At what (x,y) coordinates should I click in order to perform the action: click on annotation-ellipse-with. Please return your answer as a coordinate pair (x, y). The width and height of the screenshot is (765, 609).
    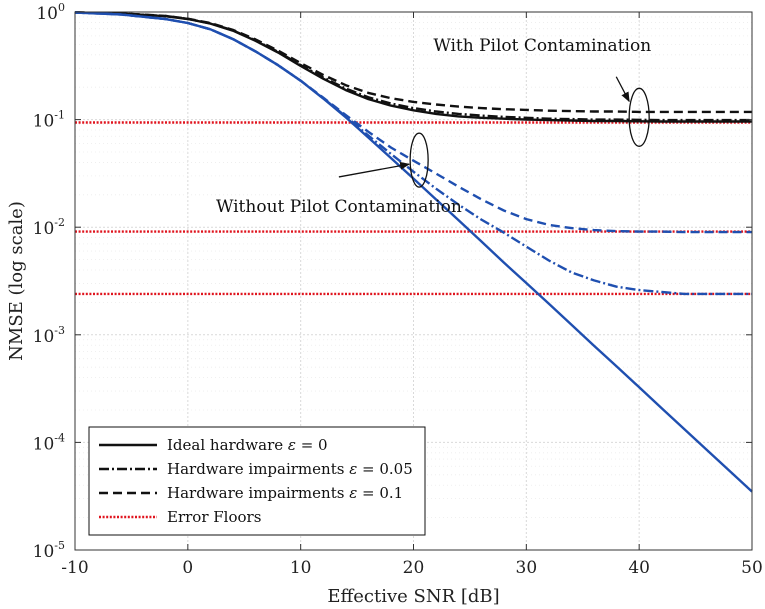
    Looking at the image, I should click on (639, 117).